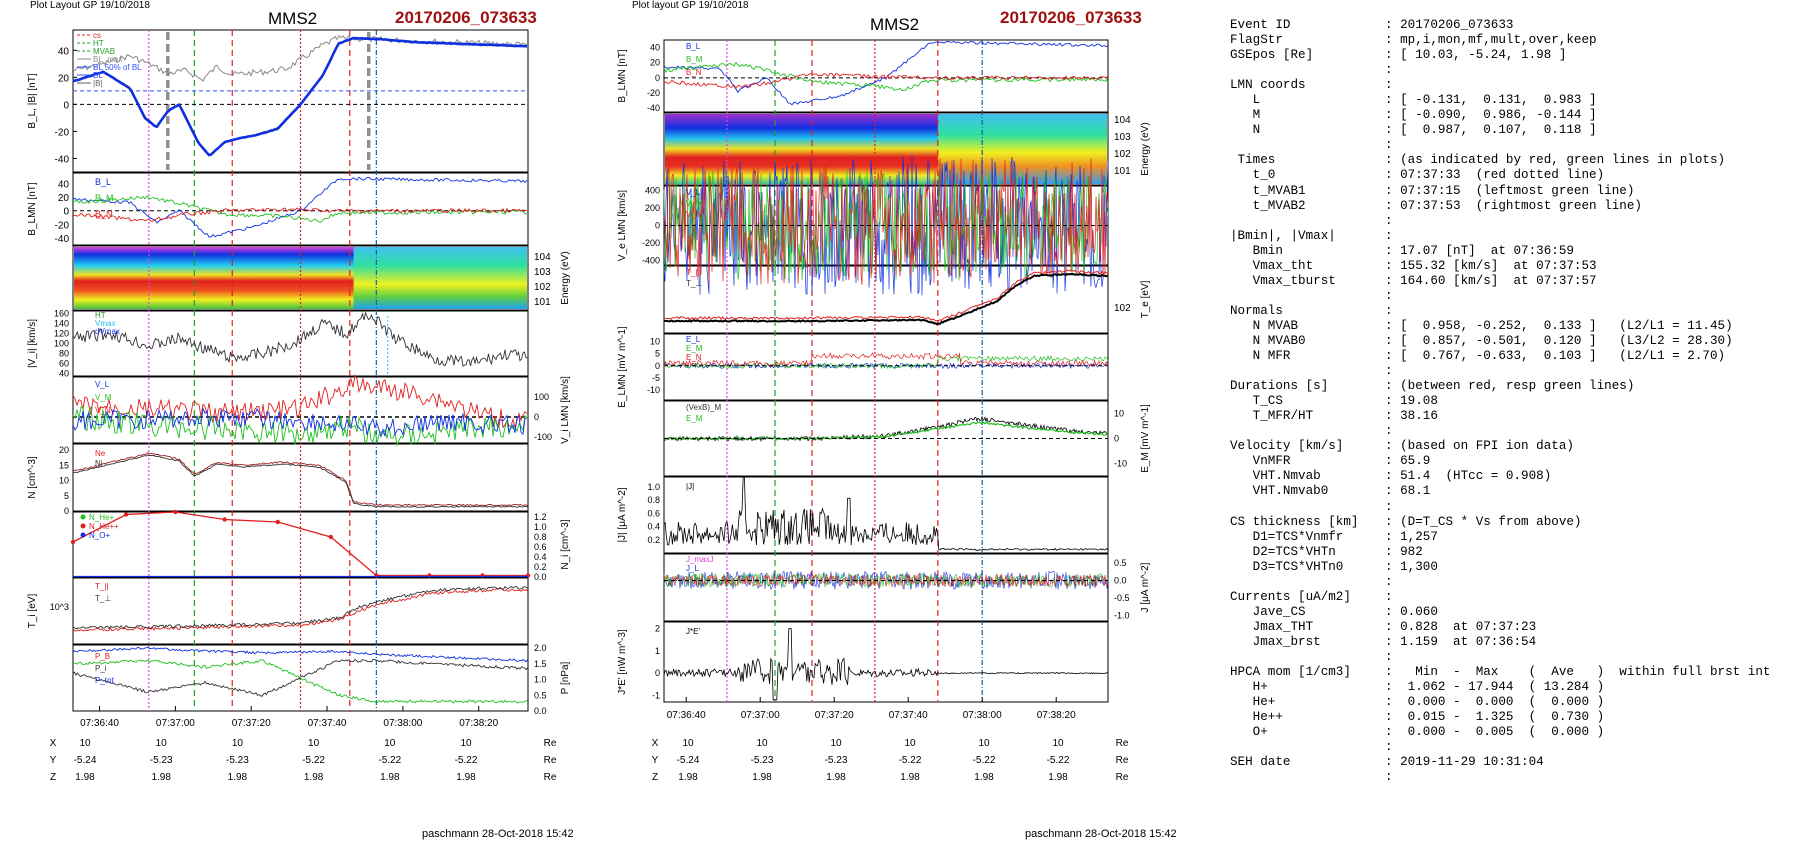  I want to click on pi-series, so click(300, 681).